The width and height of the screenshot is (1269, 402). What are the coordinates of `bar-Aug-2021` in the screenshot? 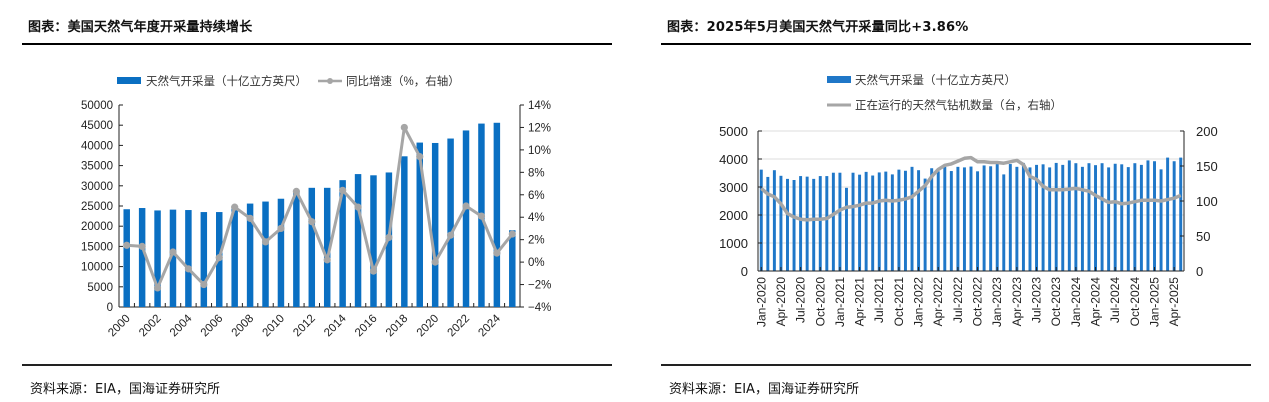 It's located at (886, 221).